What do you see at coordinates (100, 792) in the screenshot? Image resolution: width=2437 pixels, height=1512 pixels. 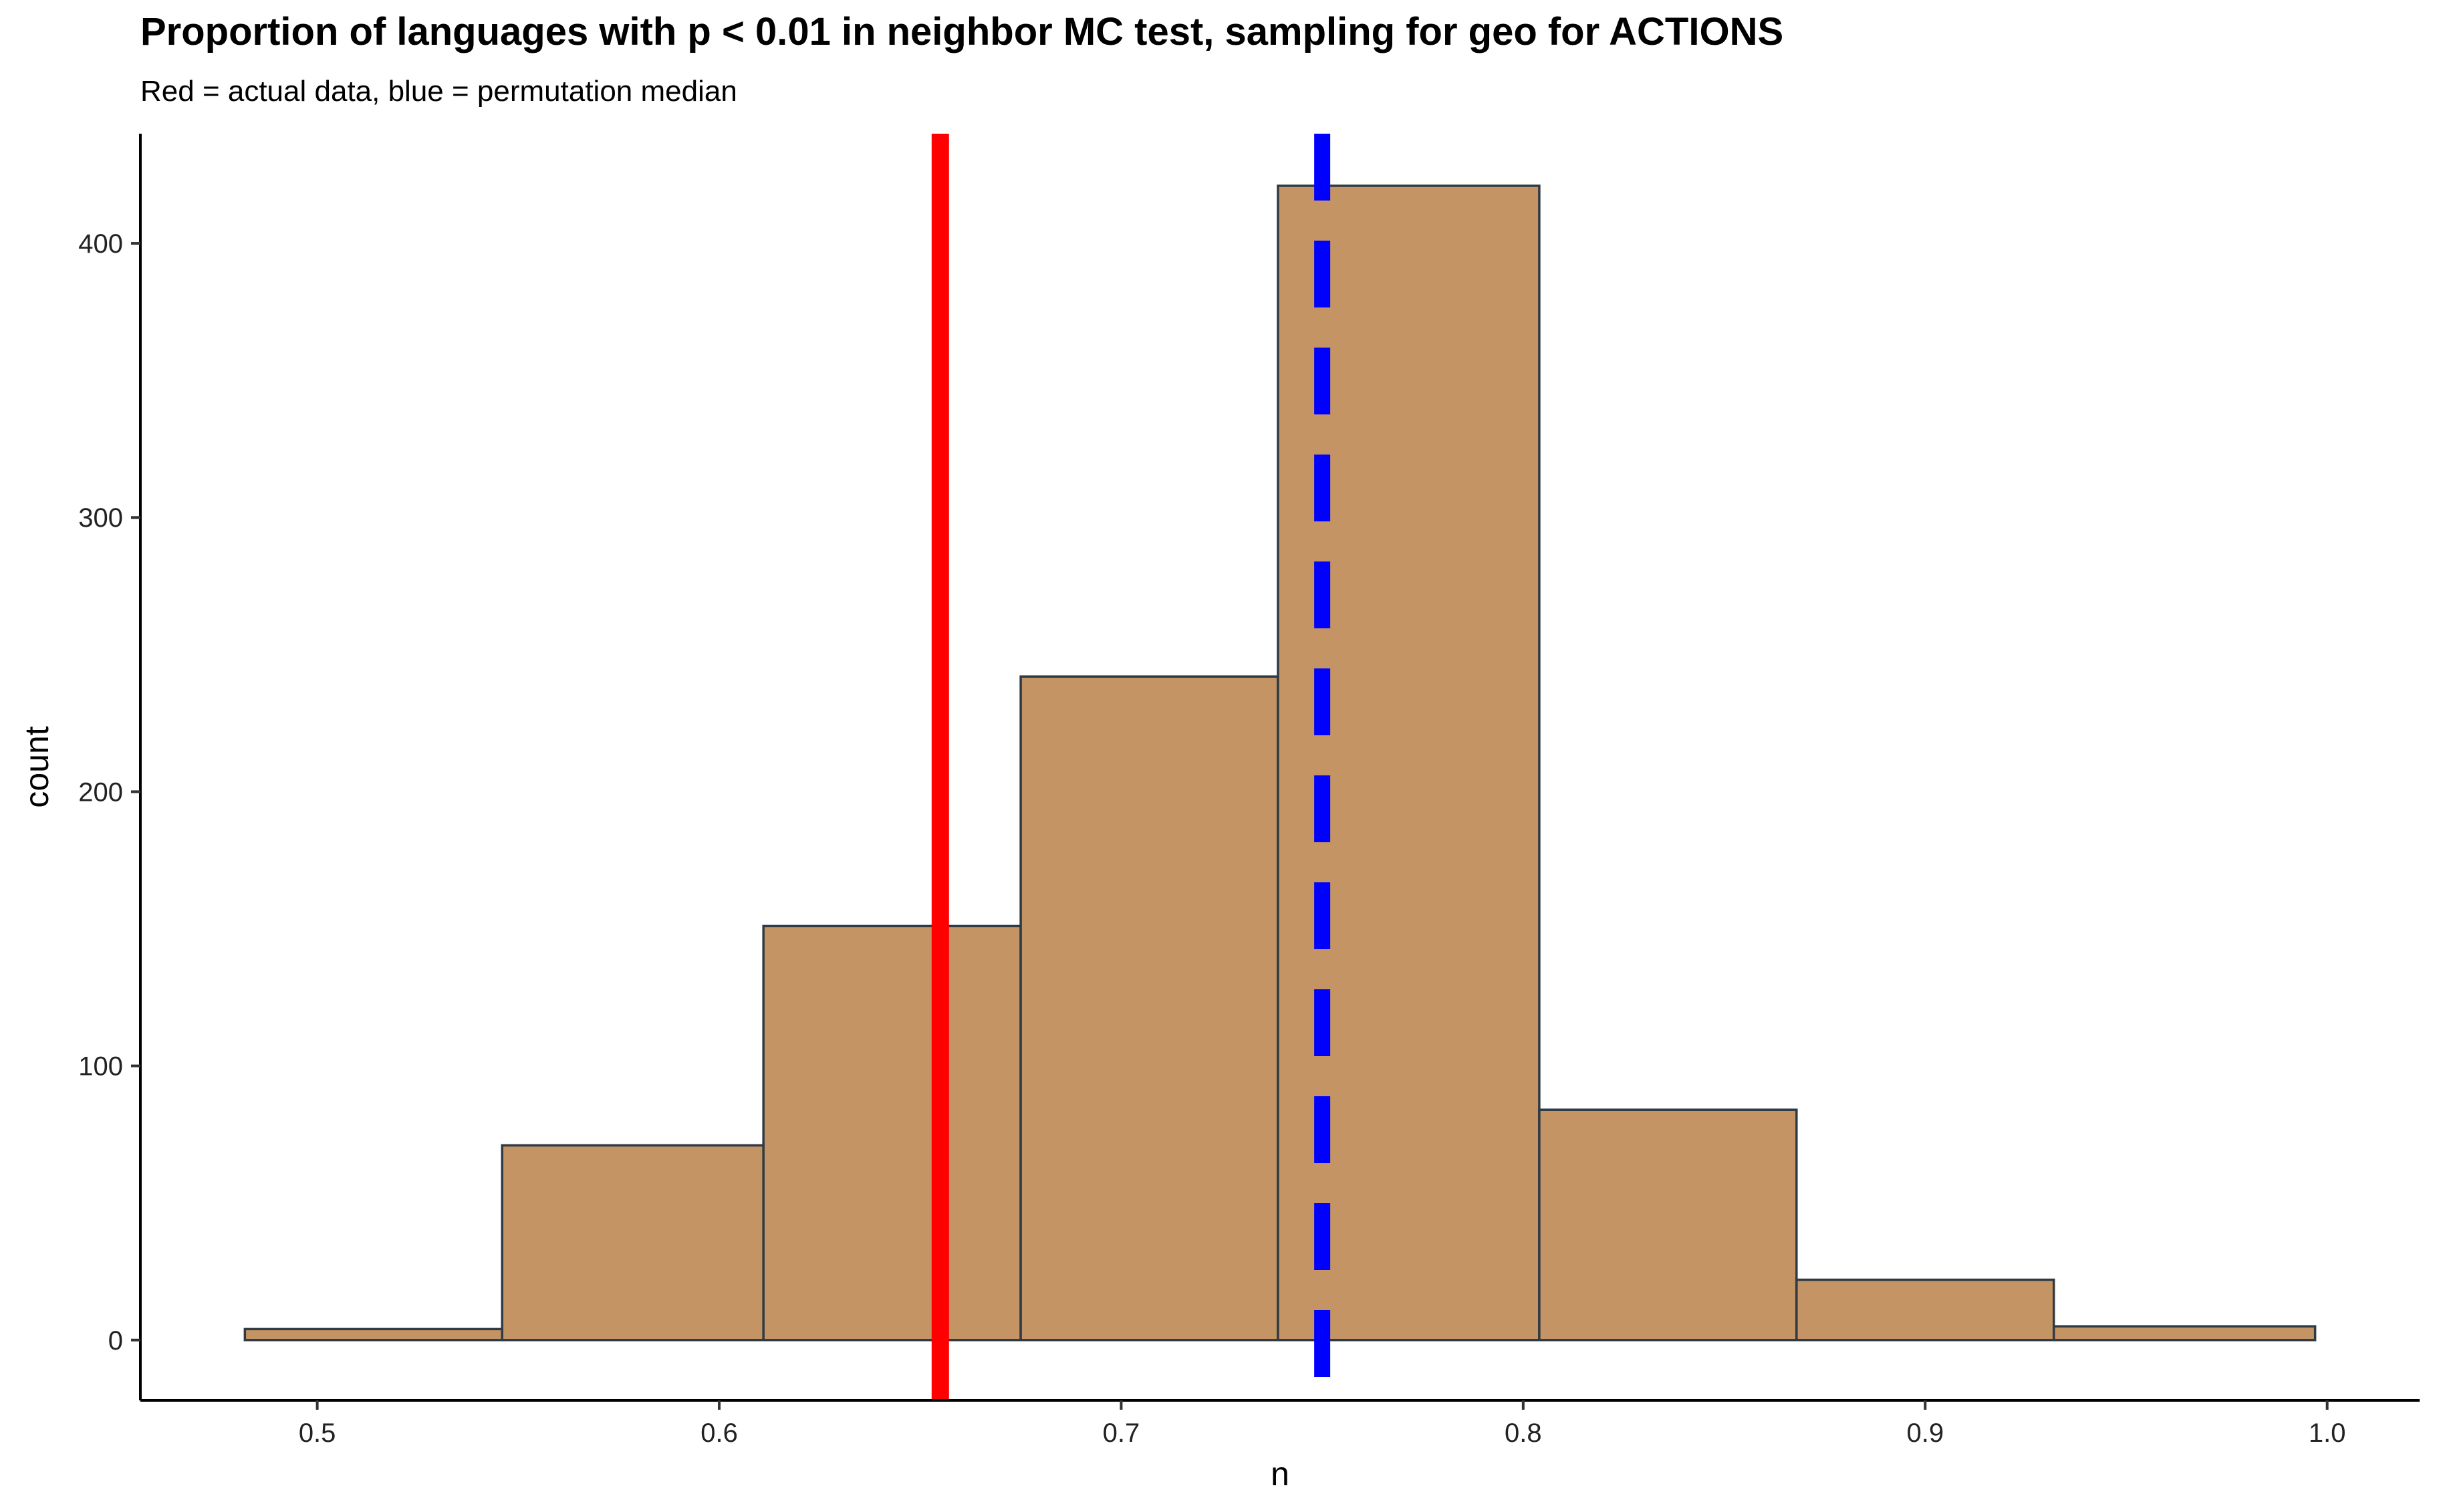 I see `y-tick-label: 200` at bounding box center [100, 792].